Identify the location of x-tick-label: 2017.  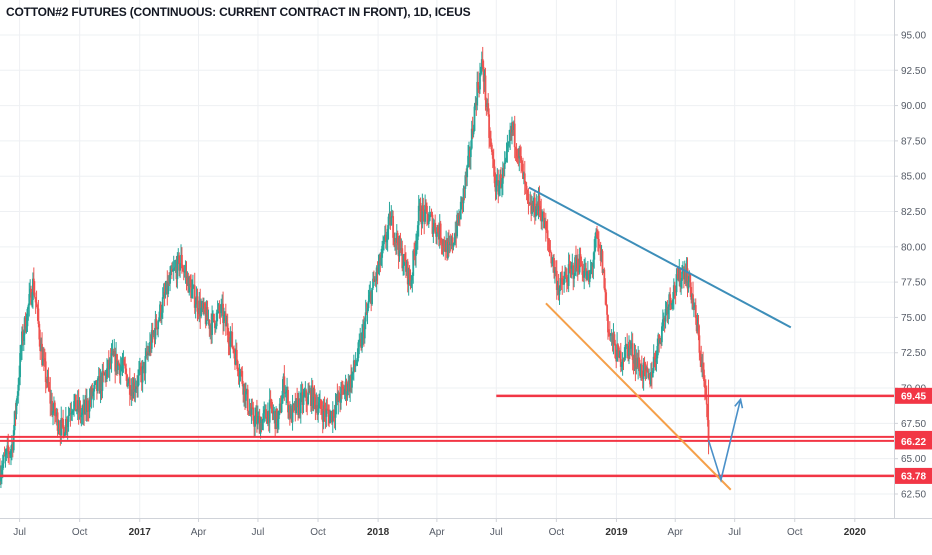
(140, 532).